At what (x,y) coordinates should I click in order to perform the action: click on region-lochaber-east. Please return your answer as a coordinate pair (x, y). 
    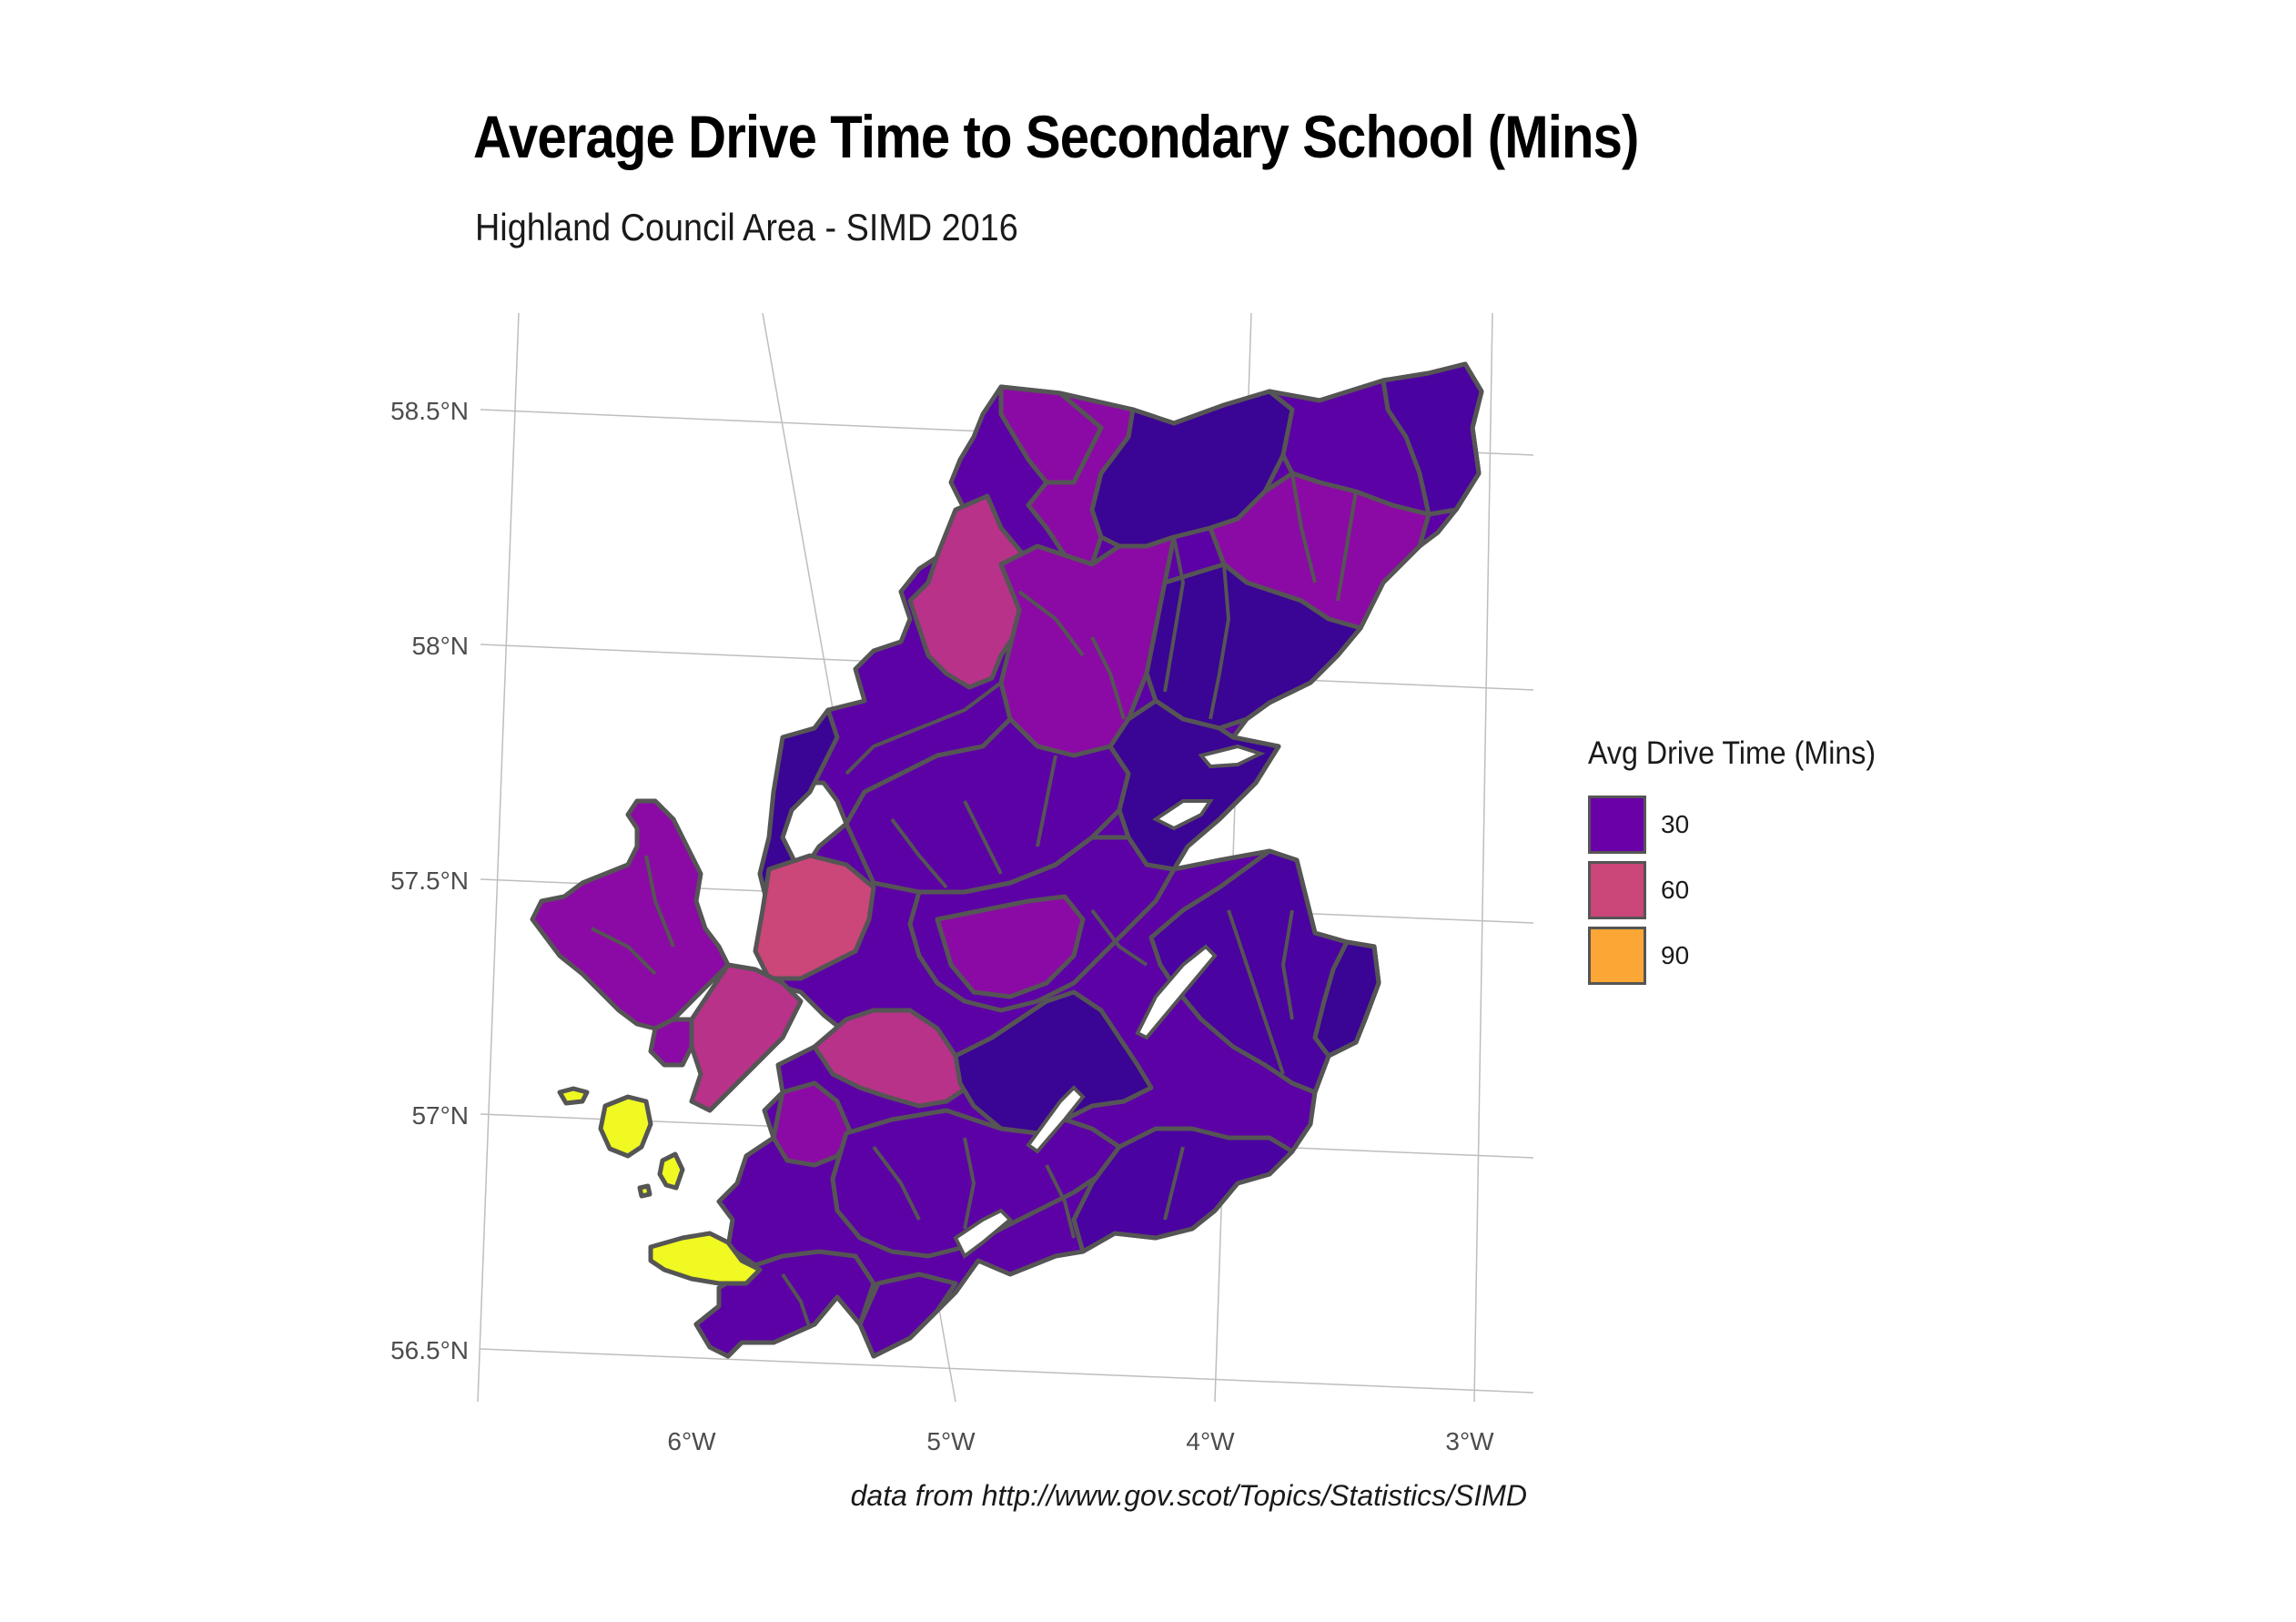
    Looking at the image, I should click on (1183, 1190).